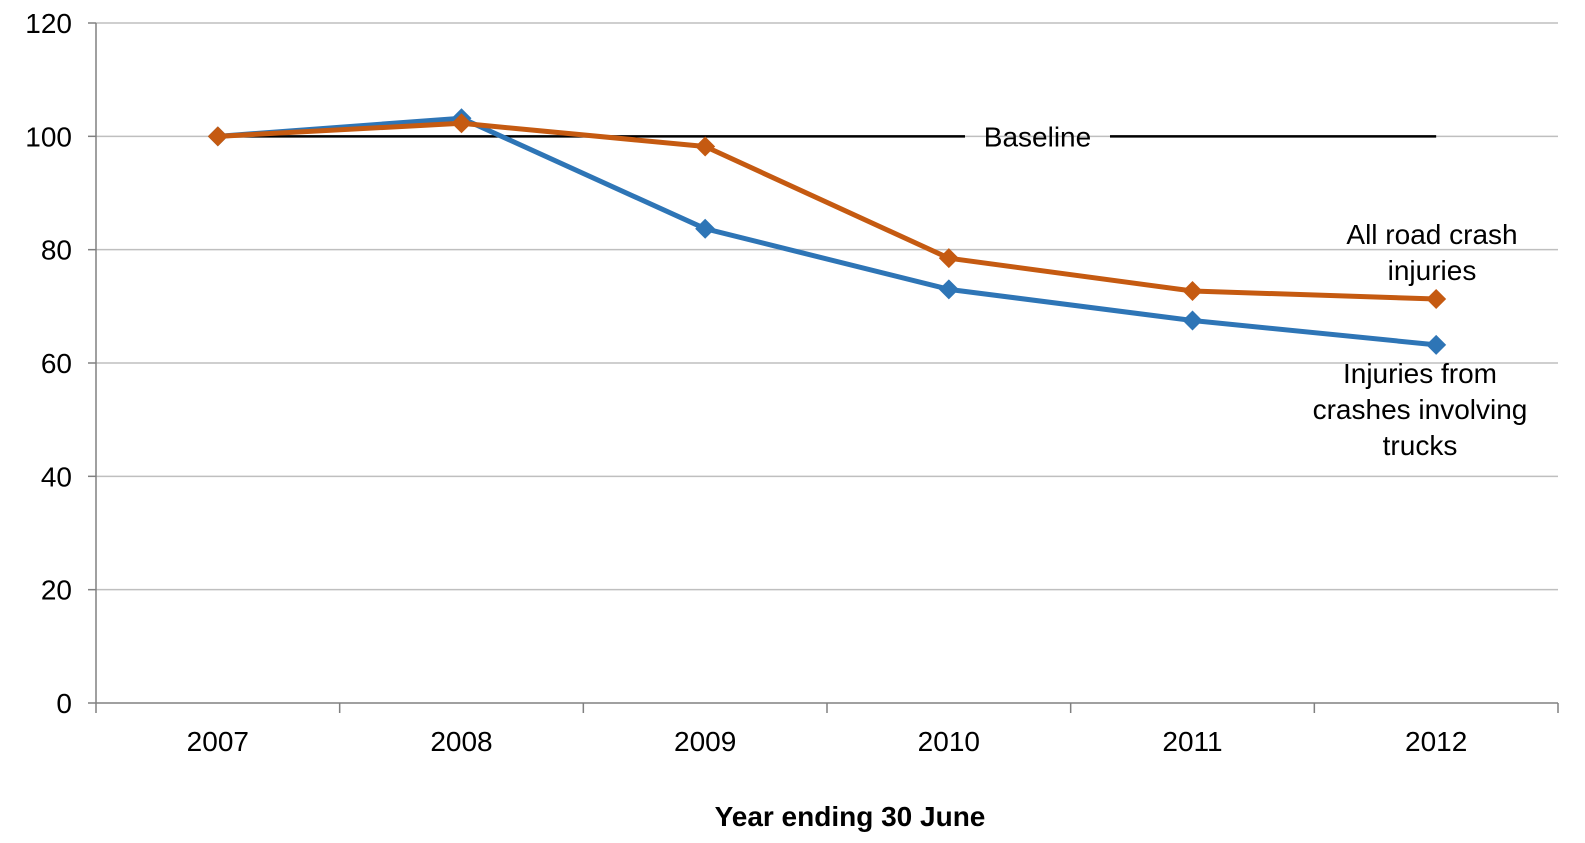  What do you see at coordinates (48, 23) in the screenshot?
I see `y-tick-label: 120` at bounding box center [48, 23].